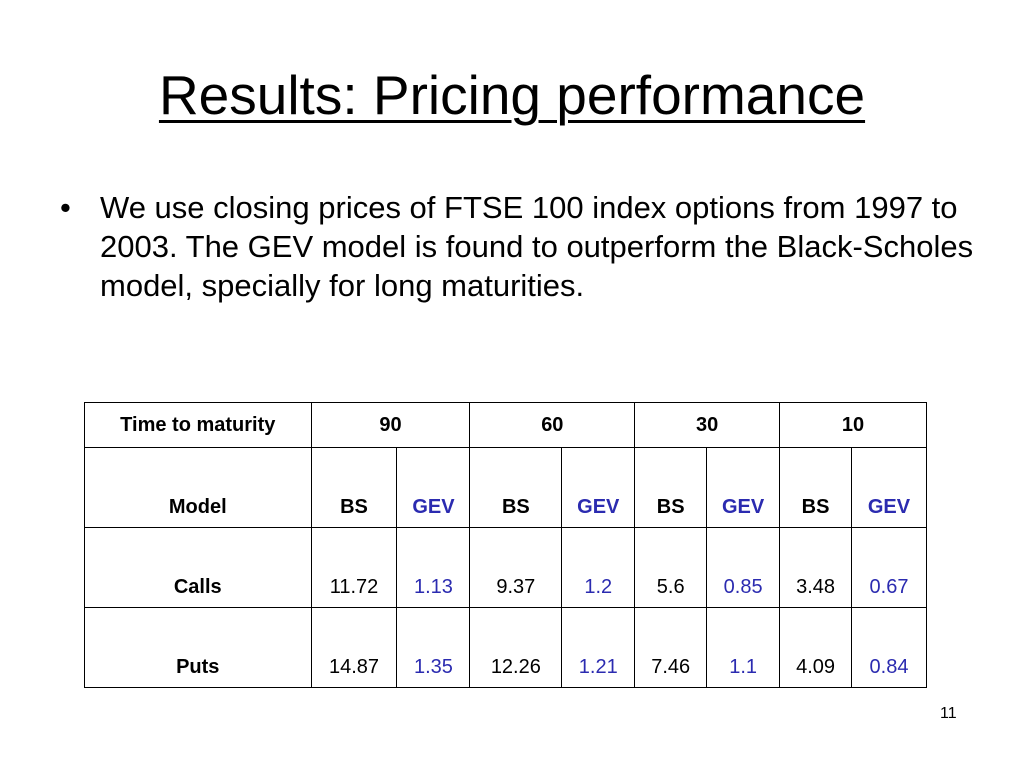 The height and width of the screenshot is (768, 1024). I want to click on value-cell-bs: 12.26, so click(516, 647).